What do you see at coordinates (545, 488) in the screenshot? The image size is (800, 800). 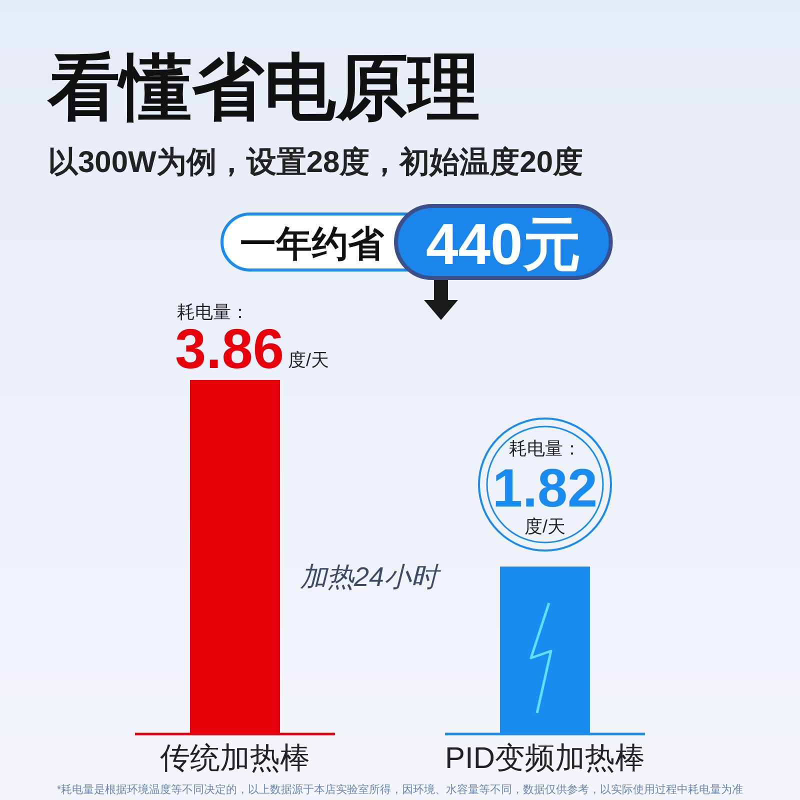 I see `data-label: 1.82` at bounding box center [545, 488].